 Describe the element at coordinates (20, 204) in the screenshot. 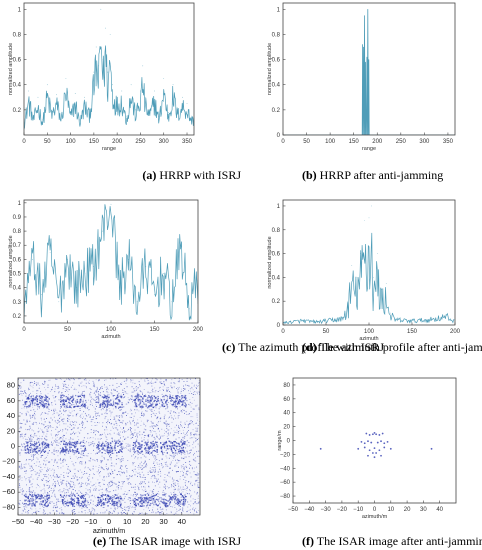

I see `y-tick-label: 1` at that location.